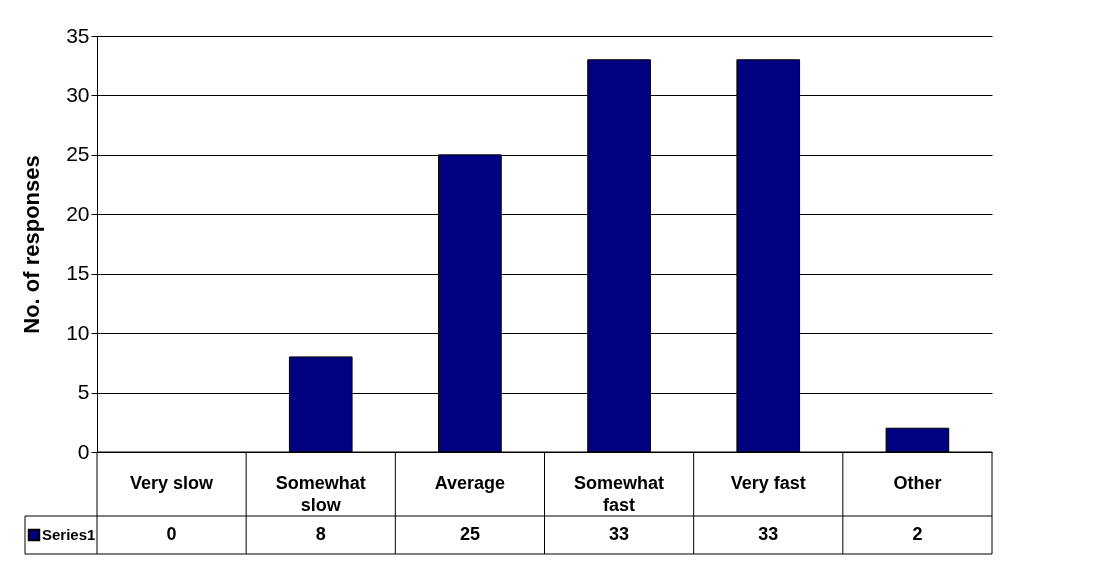 This screenshot has width=1096, height=561. Describe the element at coordinates (917, 534) in the screenshot. I see `data-label: 2` at that location.